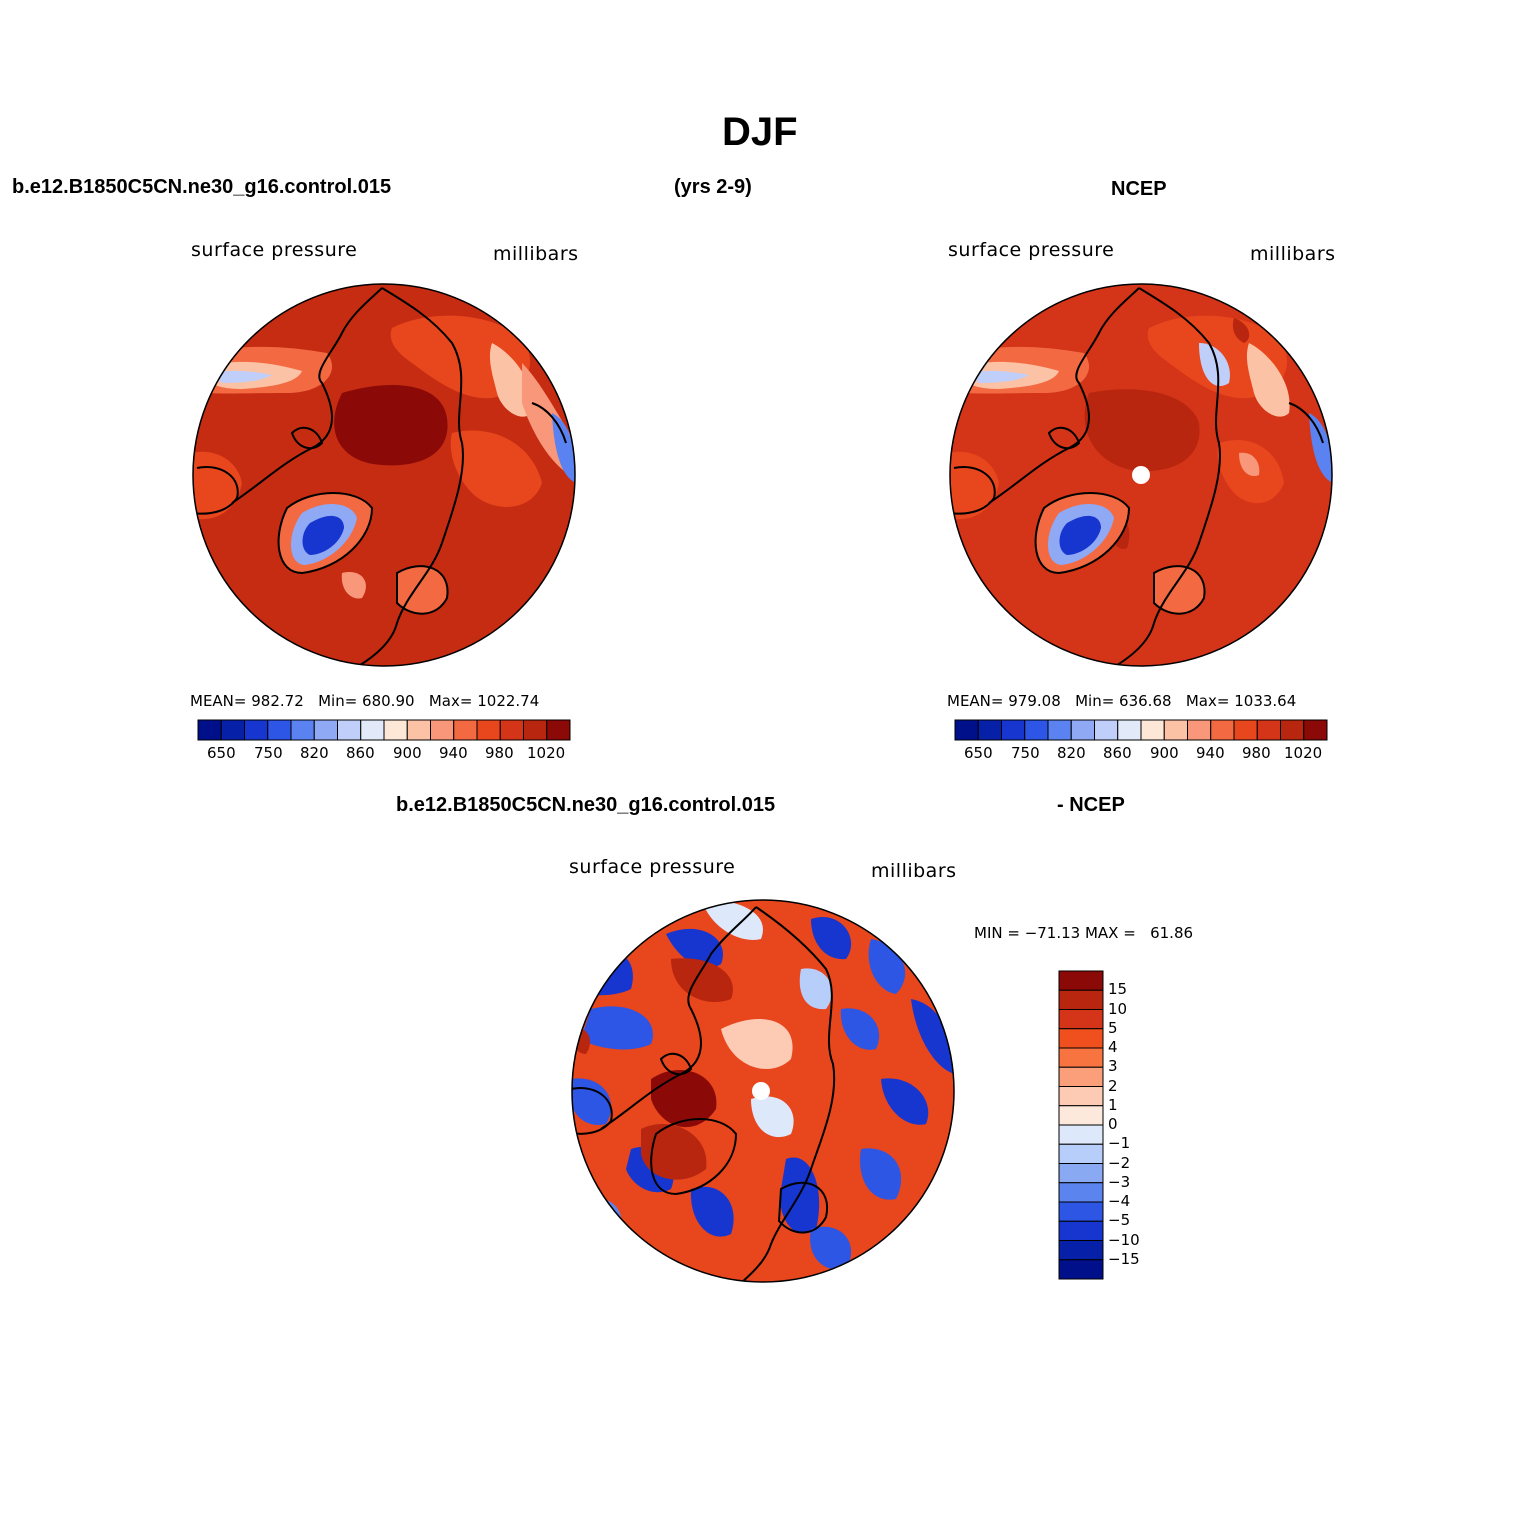  Describe the element at coordinates (975, 701) in the screenshot. I see `obs-mean-label: MEAN=` at that location.